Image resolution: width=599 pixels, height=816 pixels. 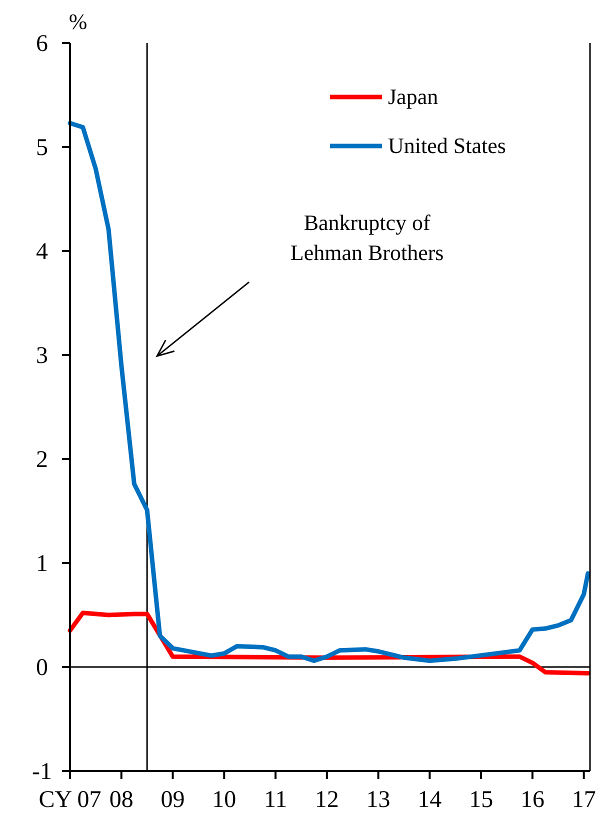 What do you see at coordinates (42, 356) in the screenshot?
I see `y-tick-label: 3` at bounding box center [42, 356].